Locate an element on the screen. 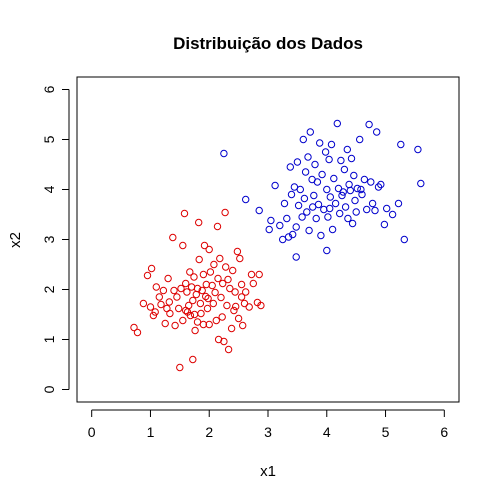 The height and width of the screenshot is (500, 500). y-axis: 0 1 2 3 4 5 6 is located at coordinates (55, 239).